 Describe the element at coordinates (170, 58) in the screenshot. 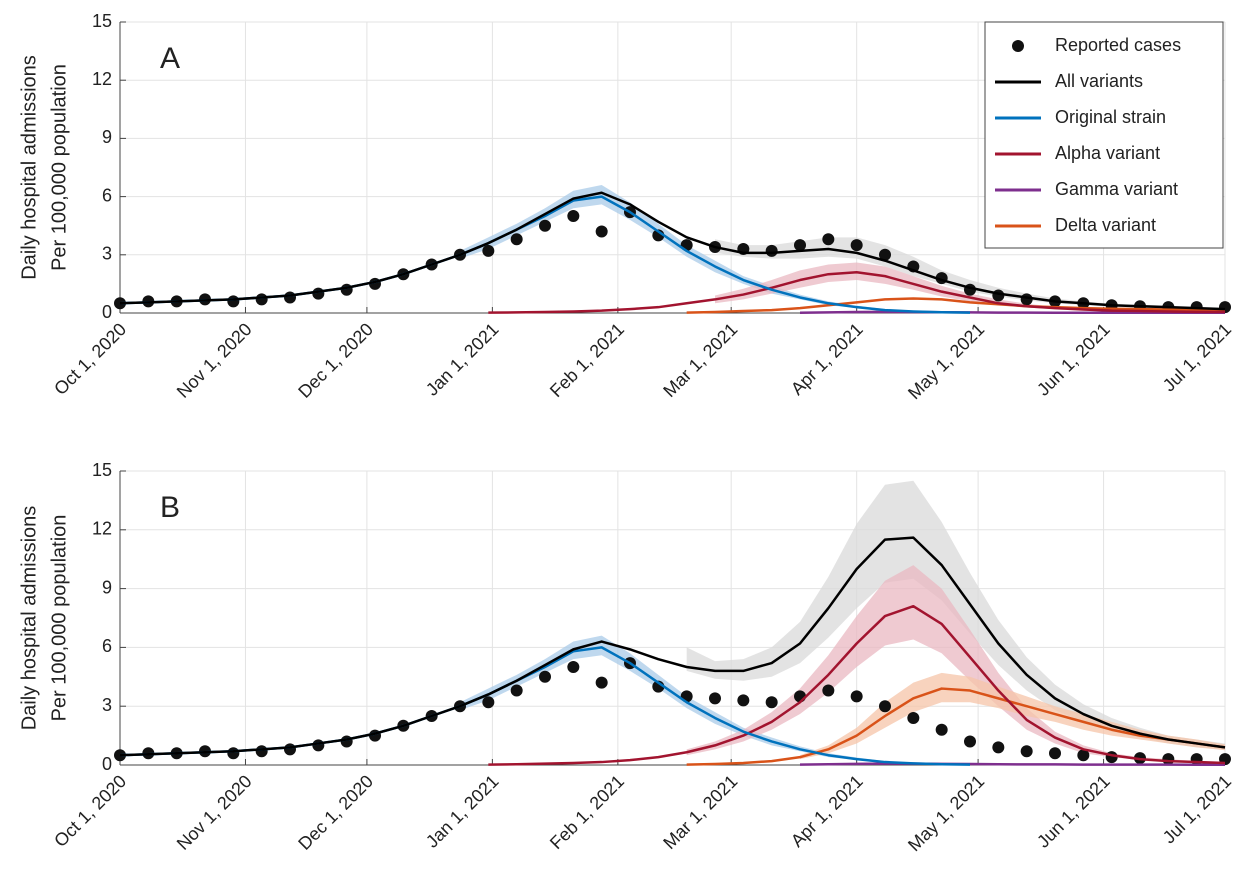

I see `panel-label: A` at that location.